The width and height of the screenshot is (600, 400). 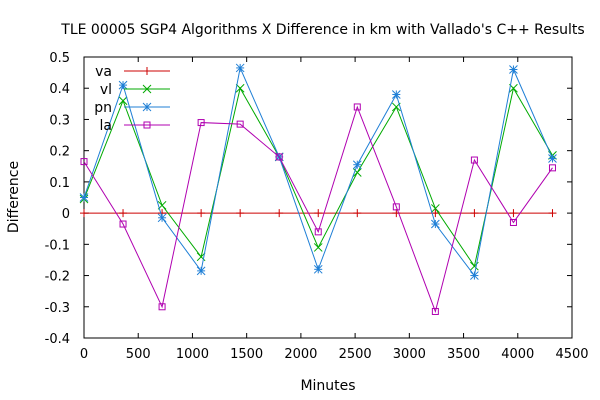 I want to click on legend-label-pn: pn, so click(x=103, y=108).